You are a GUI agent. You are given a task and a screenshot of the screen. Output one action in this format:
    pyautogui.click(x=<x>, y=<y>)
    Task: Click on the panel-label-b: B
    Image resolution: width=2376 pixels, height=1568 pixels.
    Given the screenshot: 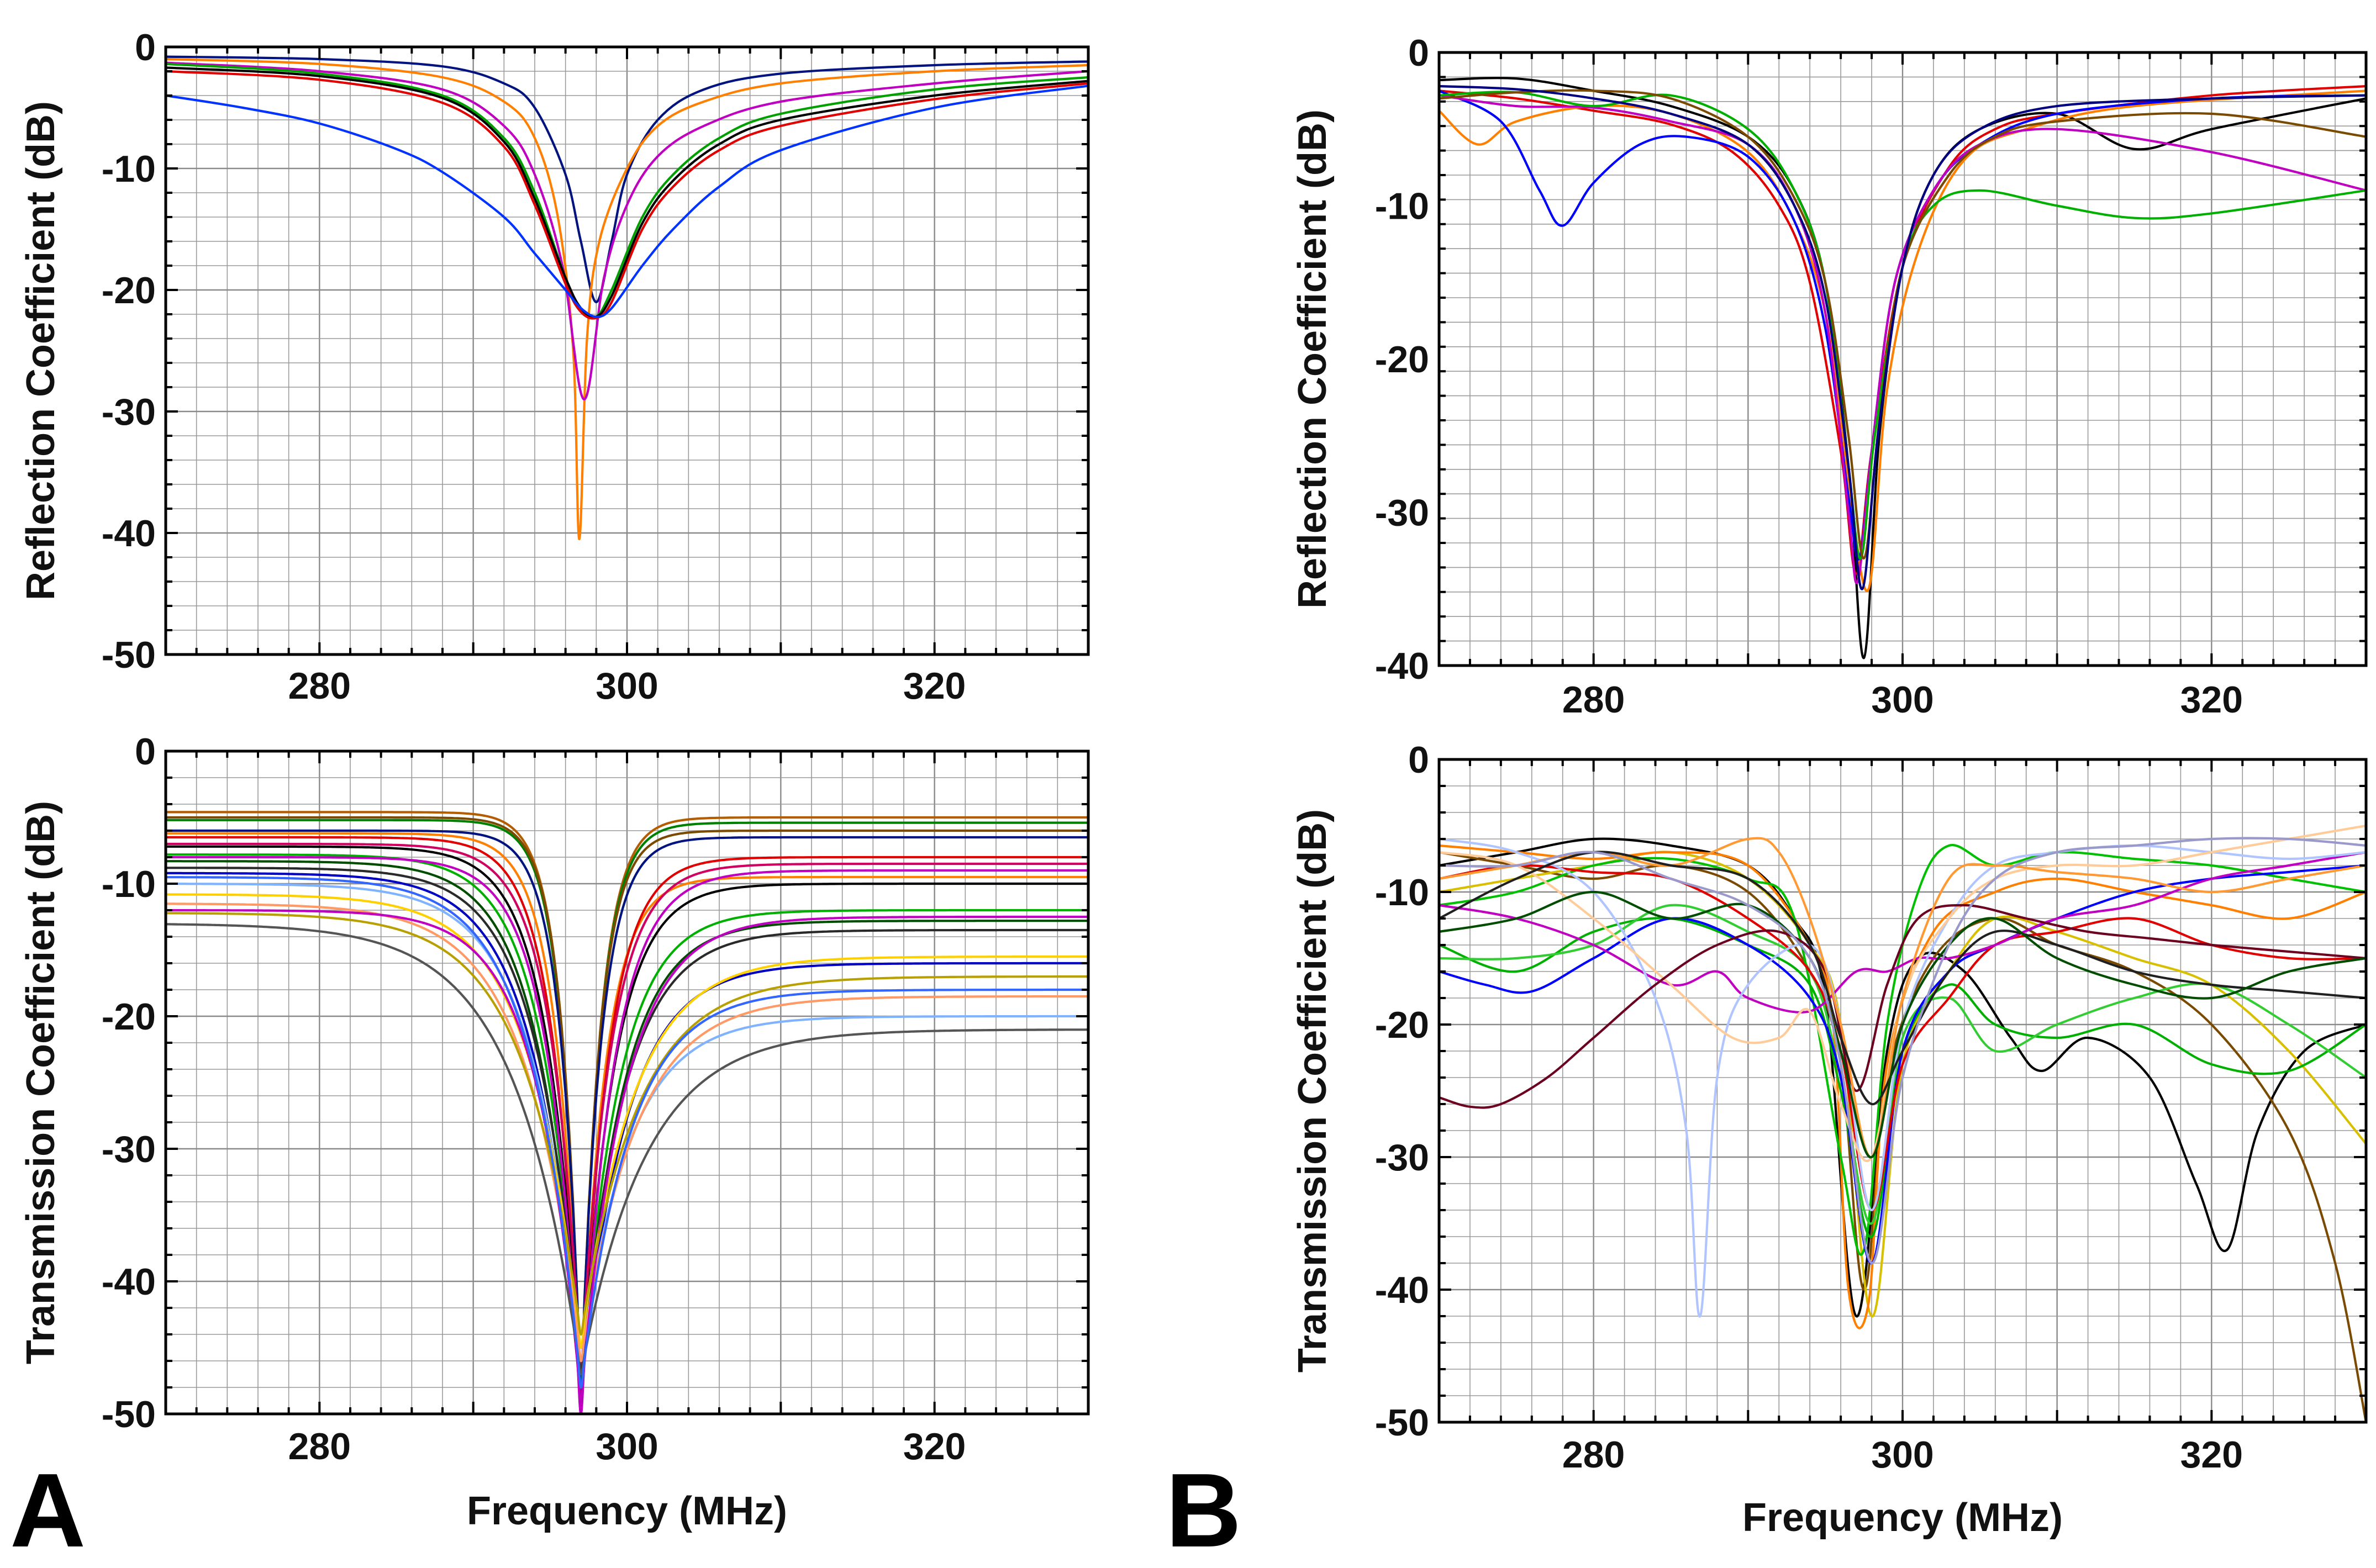 What is the action you would take?
    pyautogui.click(x=1203, y=1510)
    